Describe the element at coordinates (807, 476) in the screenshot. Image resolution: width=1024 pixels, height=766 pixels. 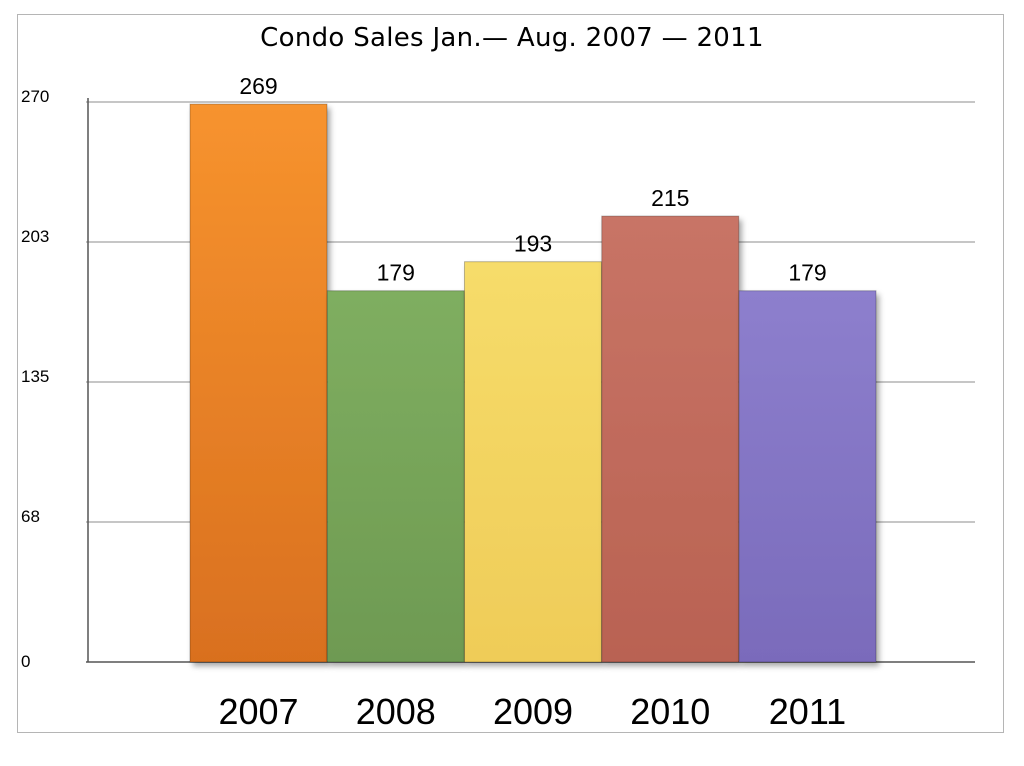
I see `bar-2011` at that location.